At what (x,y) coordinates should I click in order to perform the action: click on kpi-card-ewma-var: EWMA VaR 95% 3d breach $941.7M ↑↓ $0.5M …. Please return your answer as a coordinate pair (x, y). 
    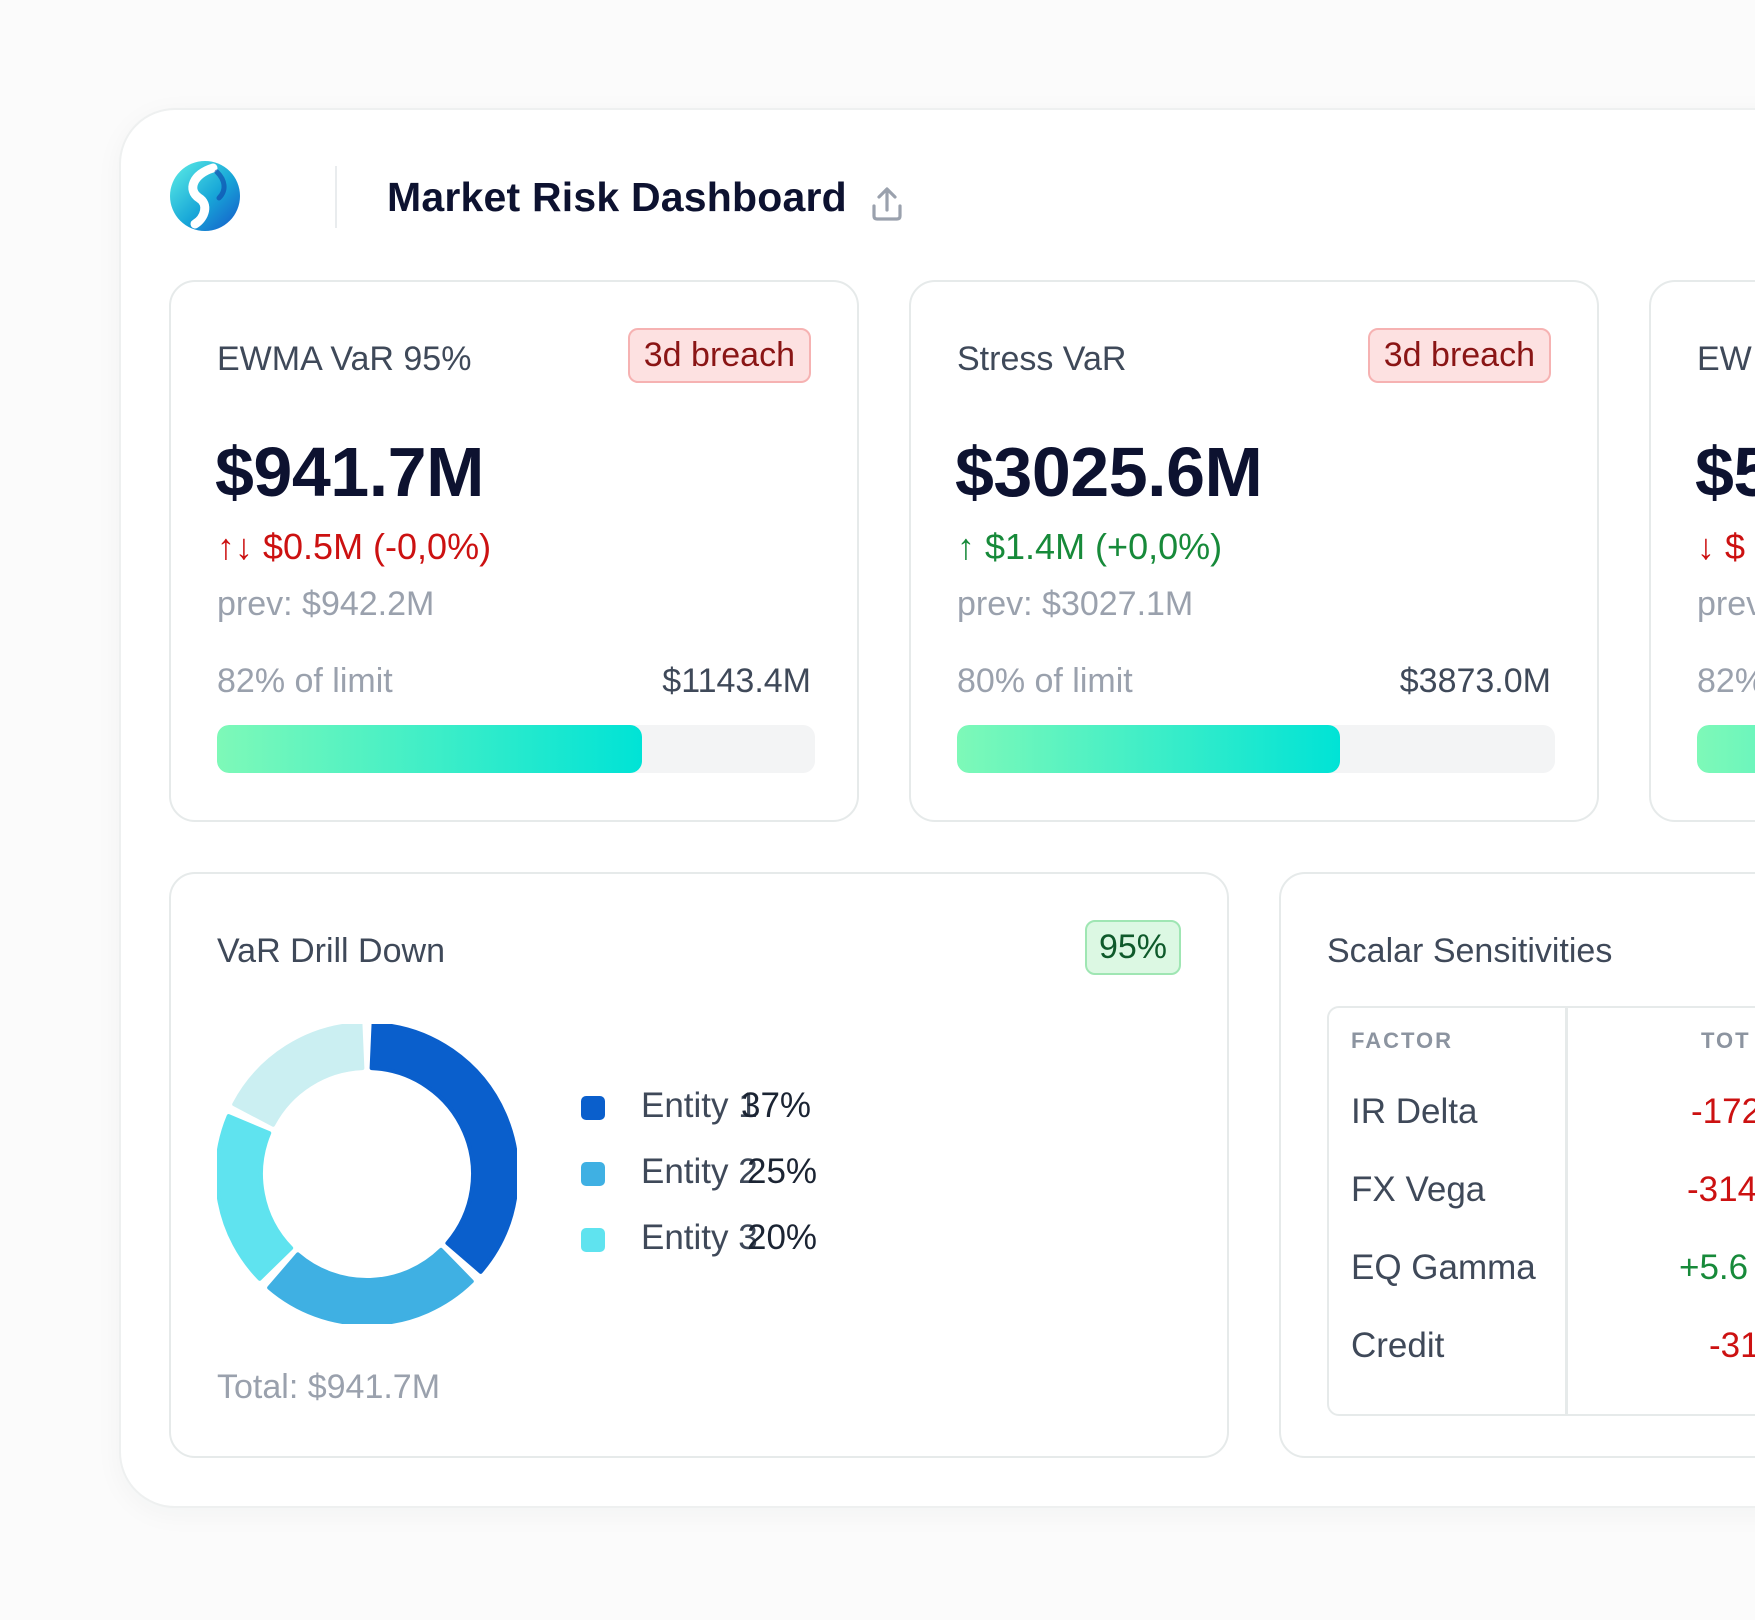
    Looking at the image, I should click on (514, 551).